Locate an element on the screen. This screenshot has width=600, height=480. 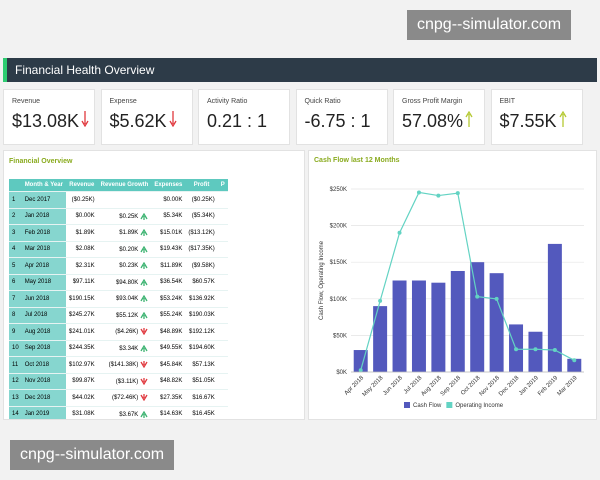
table-cell: $241.01K is located at coordinates (81, 332).